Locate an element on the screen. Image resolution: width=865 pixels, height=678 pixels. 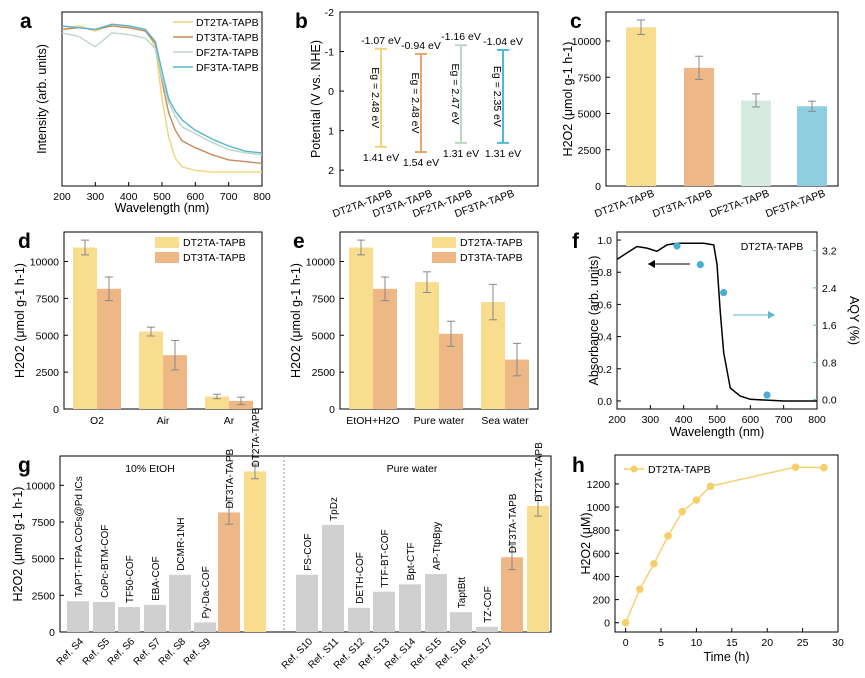
panel-a-legend-entry: DT3TA-TAPB is located at coordinates (227, 38).